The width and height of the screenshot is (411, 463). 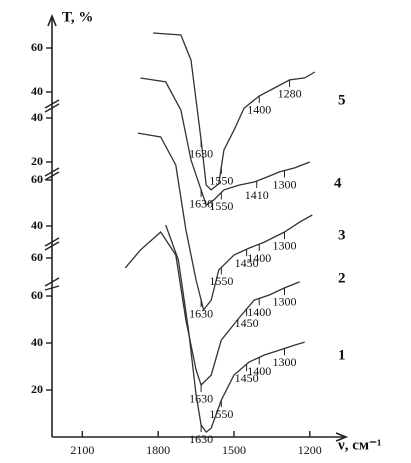 I want to click on curve-label: 3, so click(x=342, y=235).